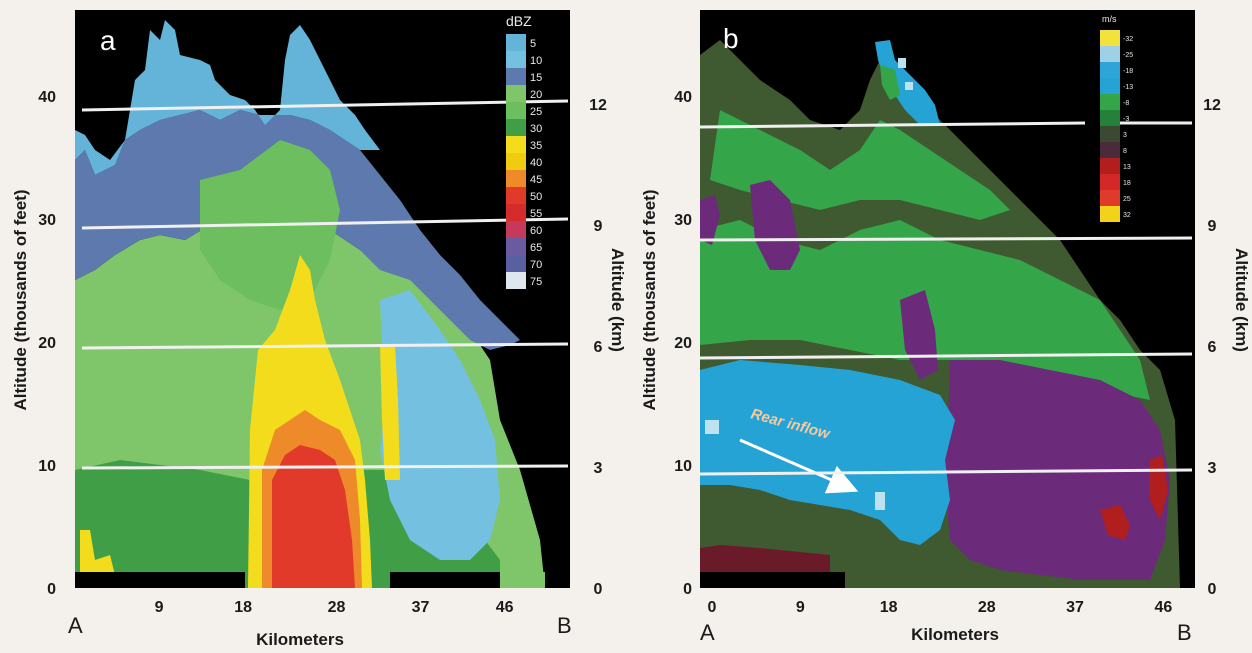 Image resolution: width=1252 pixels, height=653 pixels. What do you see at coordinates (1110, 102) in the screenshot?
I see `panel-b-legend-swatch--8` at bounding box center [1110, 102].